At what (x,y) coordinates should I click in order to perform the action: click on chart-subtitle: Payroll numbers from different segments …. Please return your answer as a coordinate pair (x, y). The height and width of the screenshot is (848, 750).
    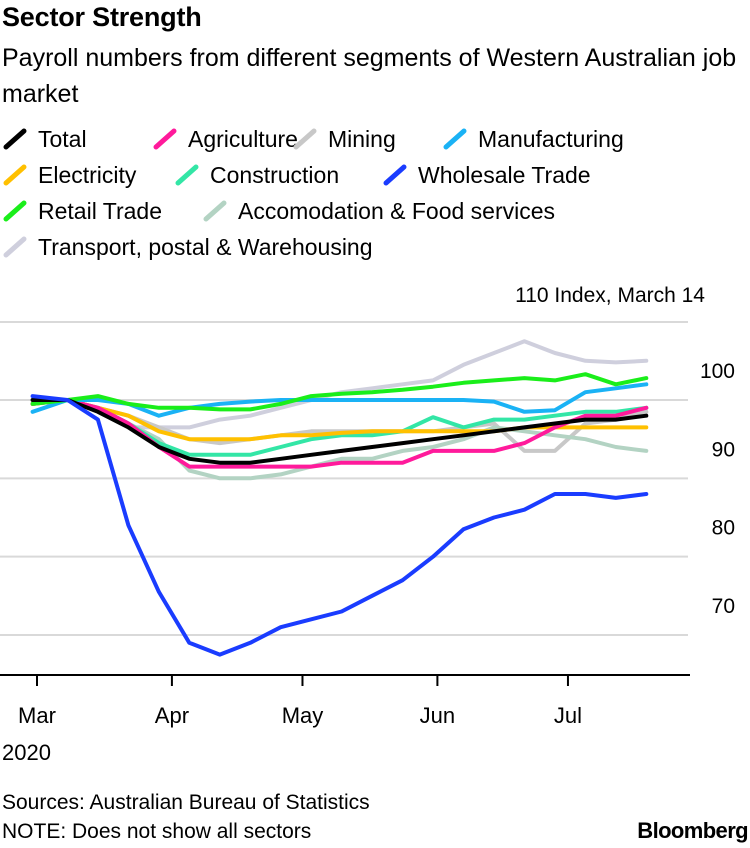
    Looking at the image, I should click on (369, 76).